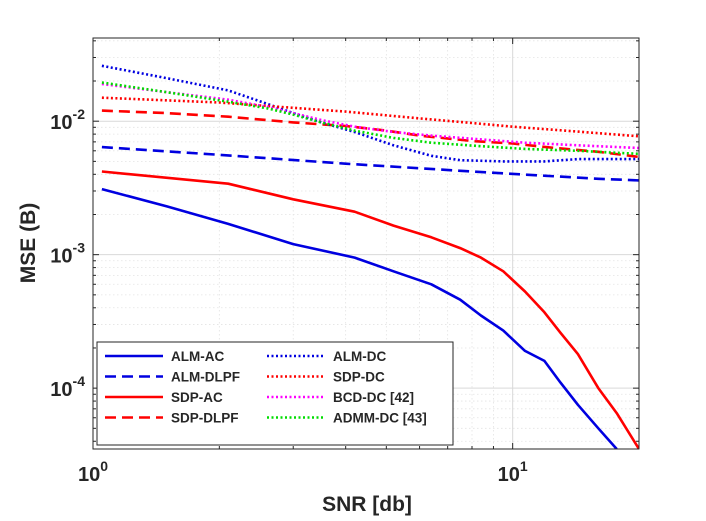 This screenshot has width=706, height=521. Describe the element at coordinates (197, 356) in the screenshot. I see `legend-label: ALM-AC` at that location.